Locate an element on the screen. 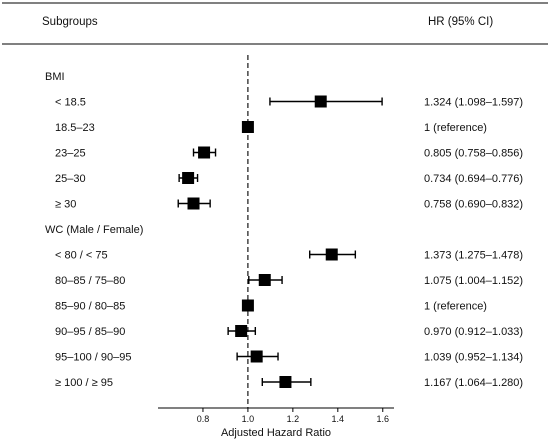  subgroup-label: 90–95 / 85–90 is located at coordinates (90, 332).